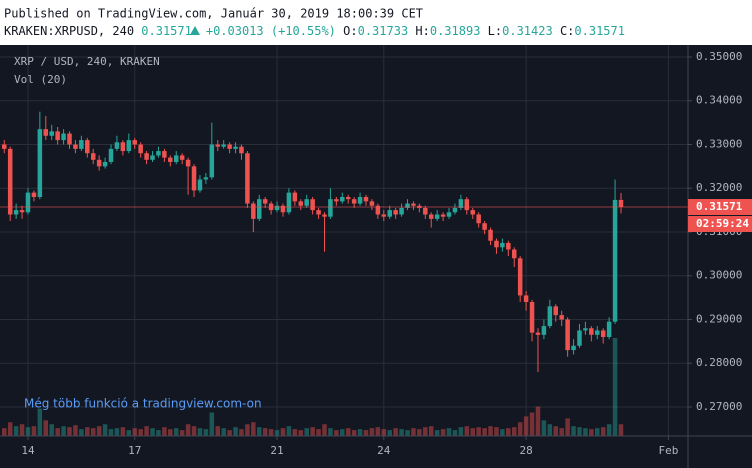 This screenshot has width=752, height=468. I want to click on y-tick-label: 0.29000, so click(719, 318).